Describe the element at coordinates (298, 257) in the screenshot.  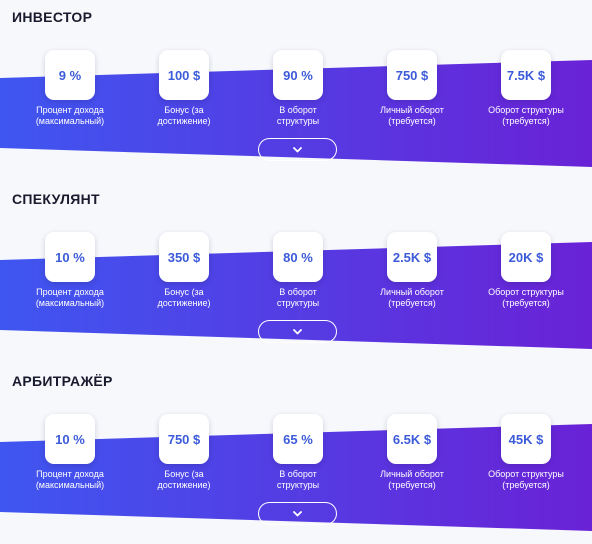
I see `stat-value-card: 80 %` at that location.